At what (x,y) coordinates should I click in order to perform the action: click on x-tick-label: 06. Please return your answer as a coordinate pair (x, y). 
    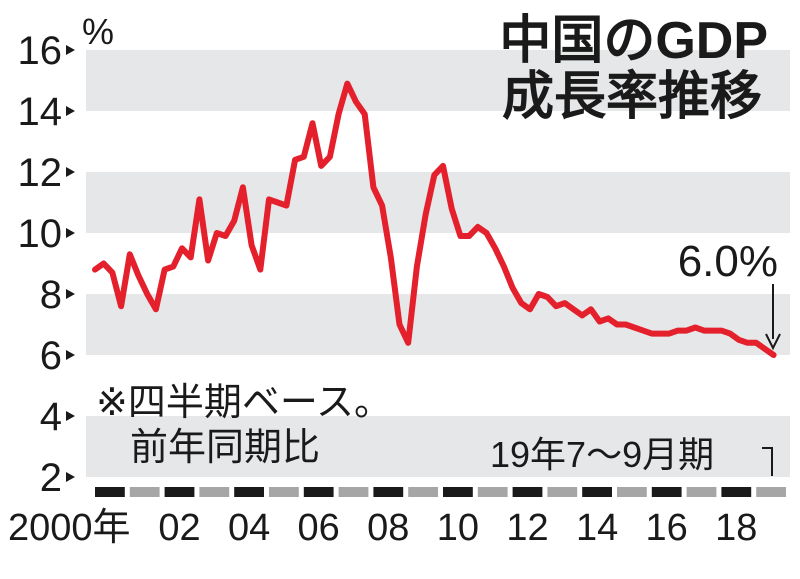
    Looking at the image, I should click on (319, 528).